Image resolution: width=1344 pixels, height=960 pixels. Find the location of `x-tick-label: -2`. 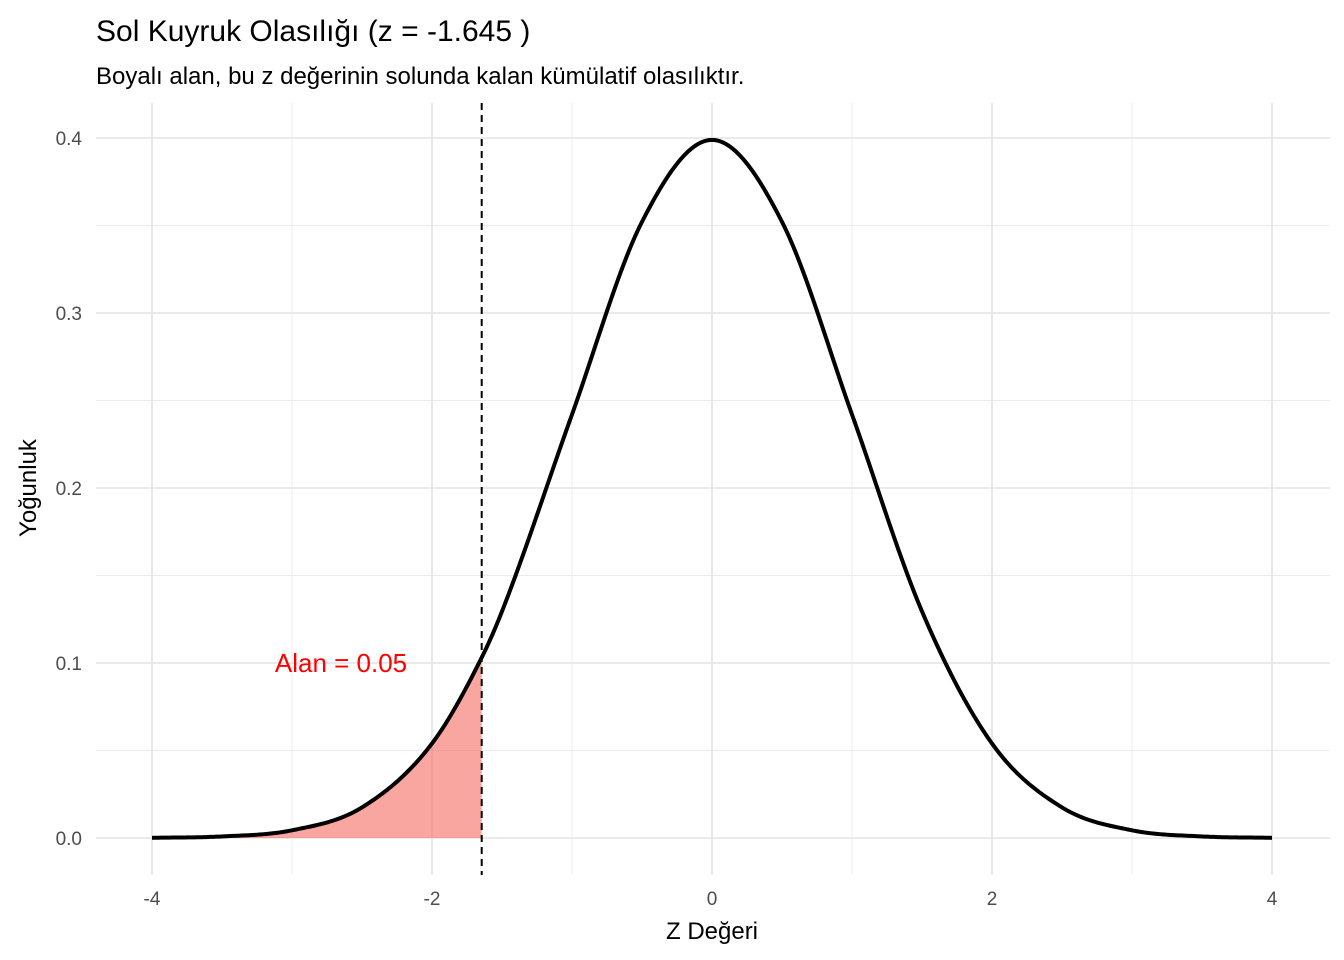

x-tick-label: -2 is located at coordinates (432, 899).